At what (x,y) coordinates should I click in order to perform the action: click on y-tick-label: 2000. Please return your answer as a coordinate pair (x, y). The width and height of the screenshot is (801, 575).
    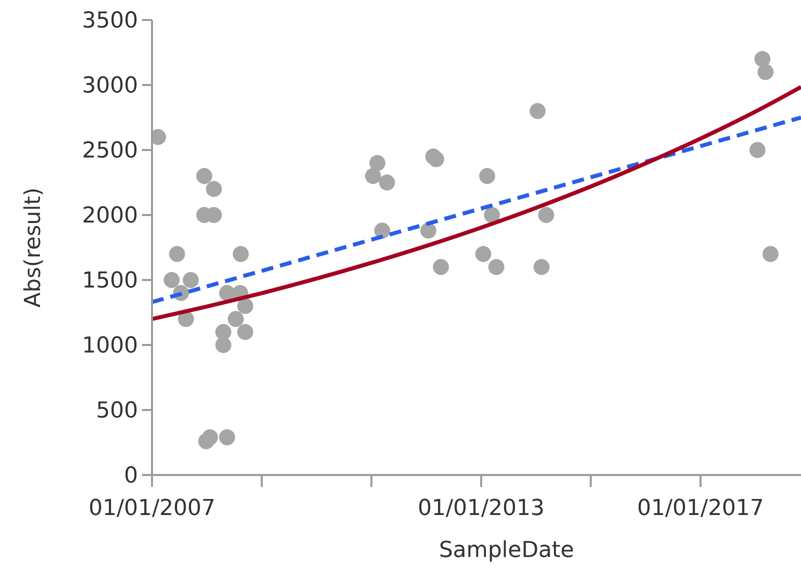
    Looking at the image, I should click on (110, 216).